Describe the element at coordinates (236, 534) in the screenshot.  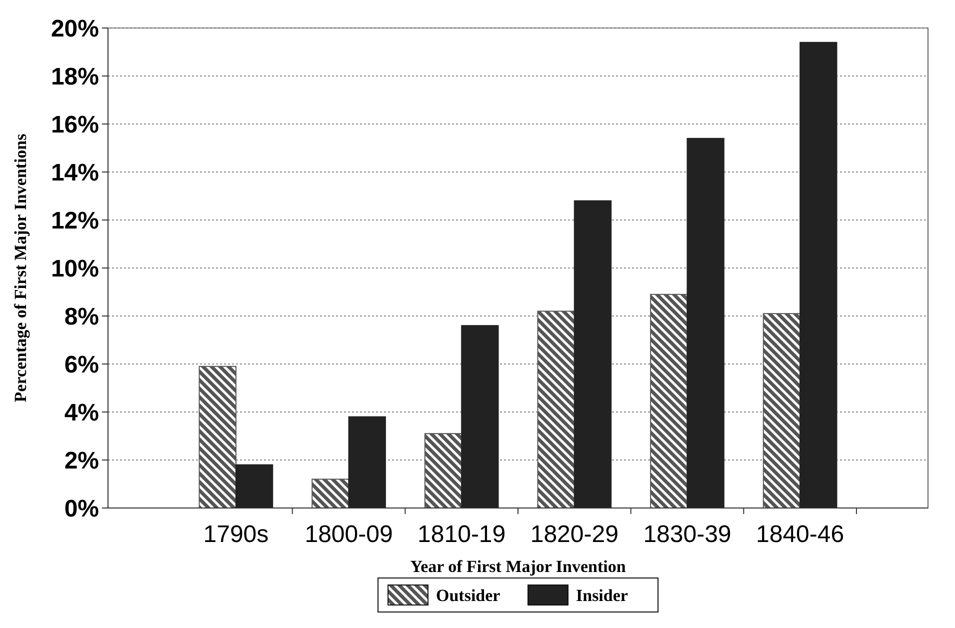
I see `x-tick-label: 1790s` at that location.